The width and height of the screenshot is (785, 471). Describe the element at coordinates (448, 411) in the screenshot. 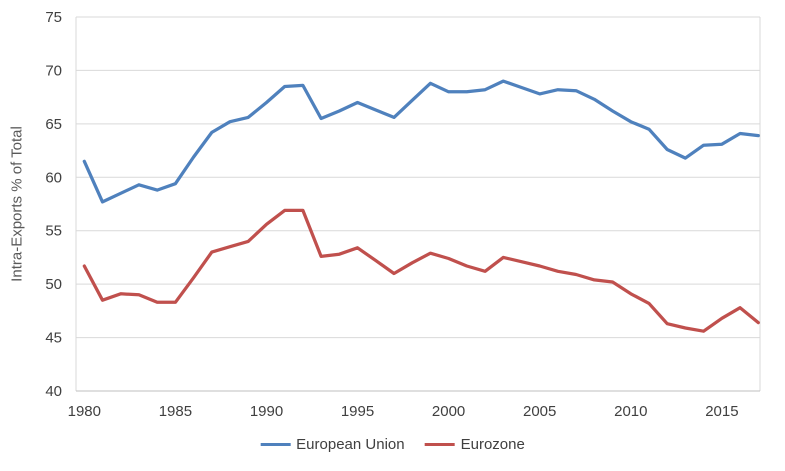

I see `x-tick-label: 2000` at that location.